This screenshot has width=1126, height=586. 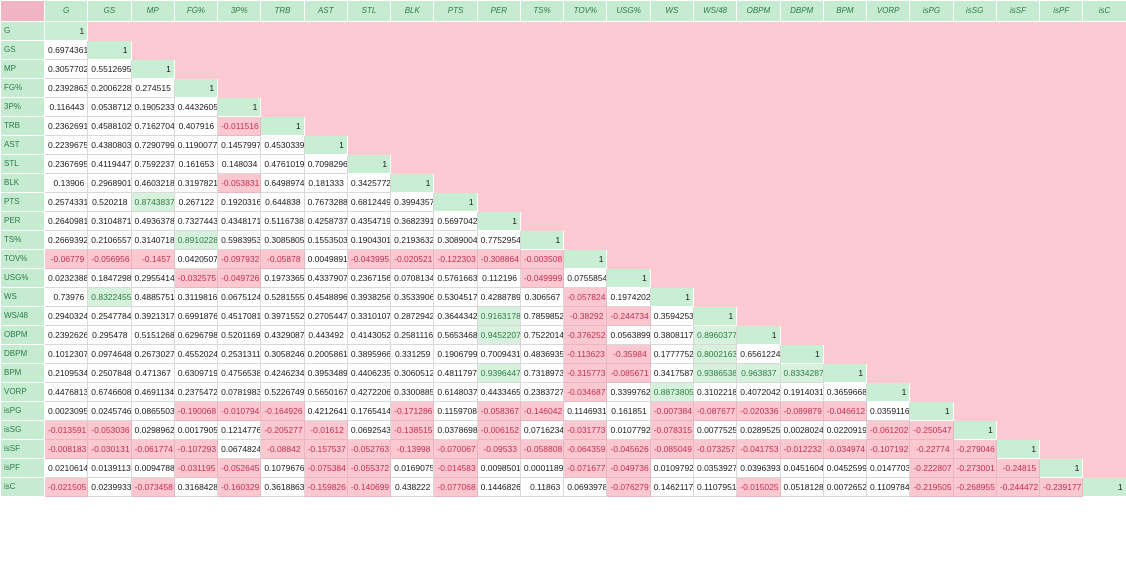 I want to click on matrix-cell: 0.3425772, so click(x=369, y=183).